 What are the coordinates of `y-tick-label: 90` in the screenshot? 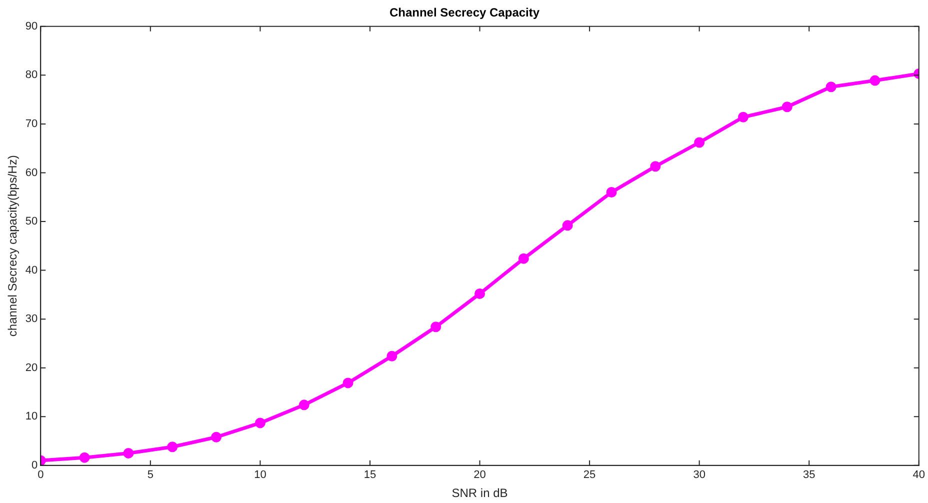 It's located at (31, 26).